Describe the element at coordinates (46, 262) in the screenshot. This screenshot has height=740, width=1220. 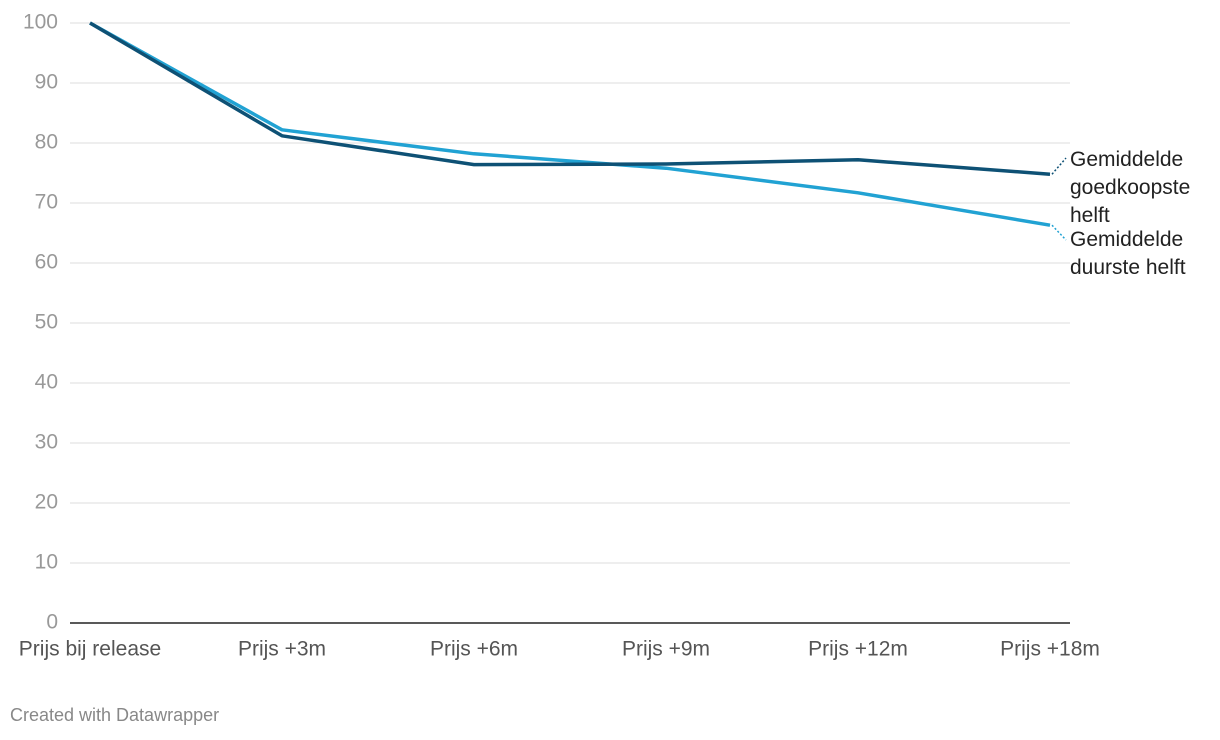
I see `y-tick-label: 60` at that location.